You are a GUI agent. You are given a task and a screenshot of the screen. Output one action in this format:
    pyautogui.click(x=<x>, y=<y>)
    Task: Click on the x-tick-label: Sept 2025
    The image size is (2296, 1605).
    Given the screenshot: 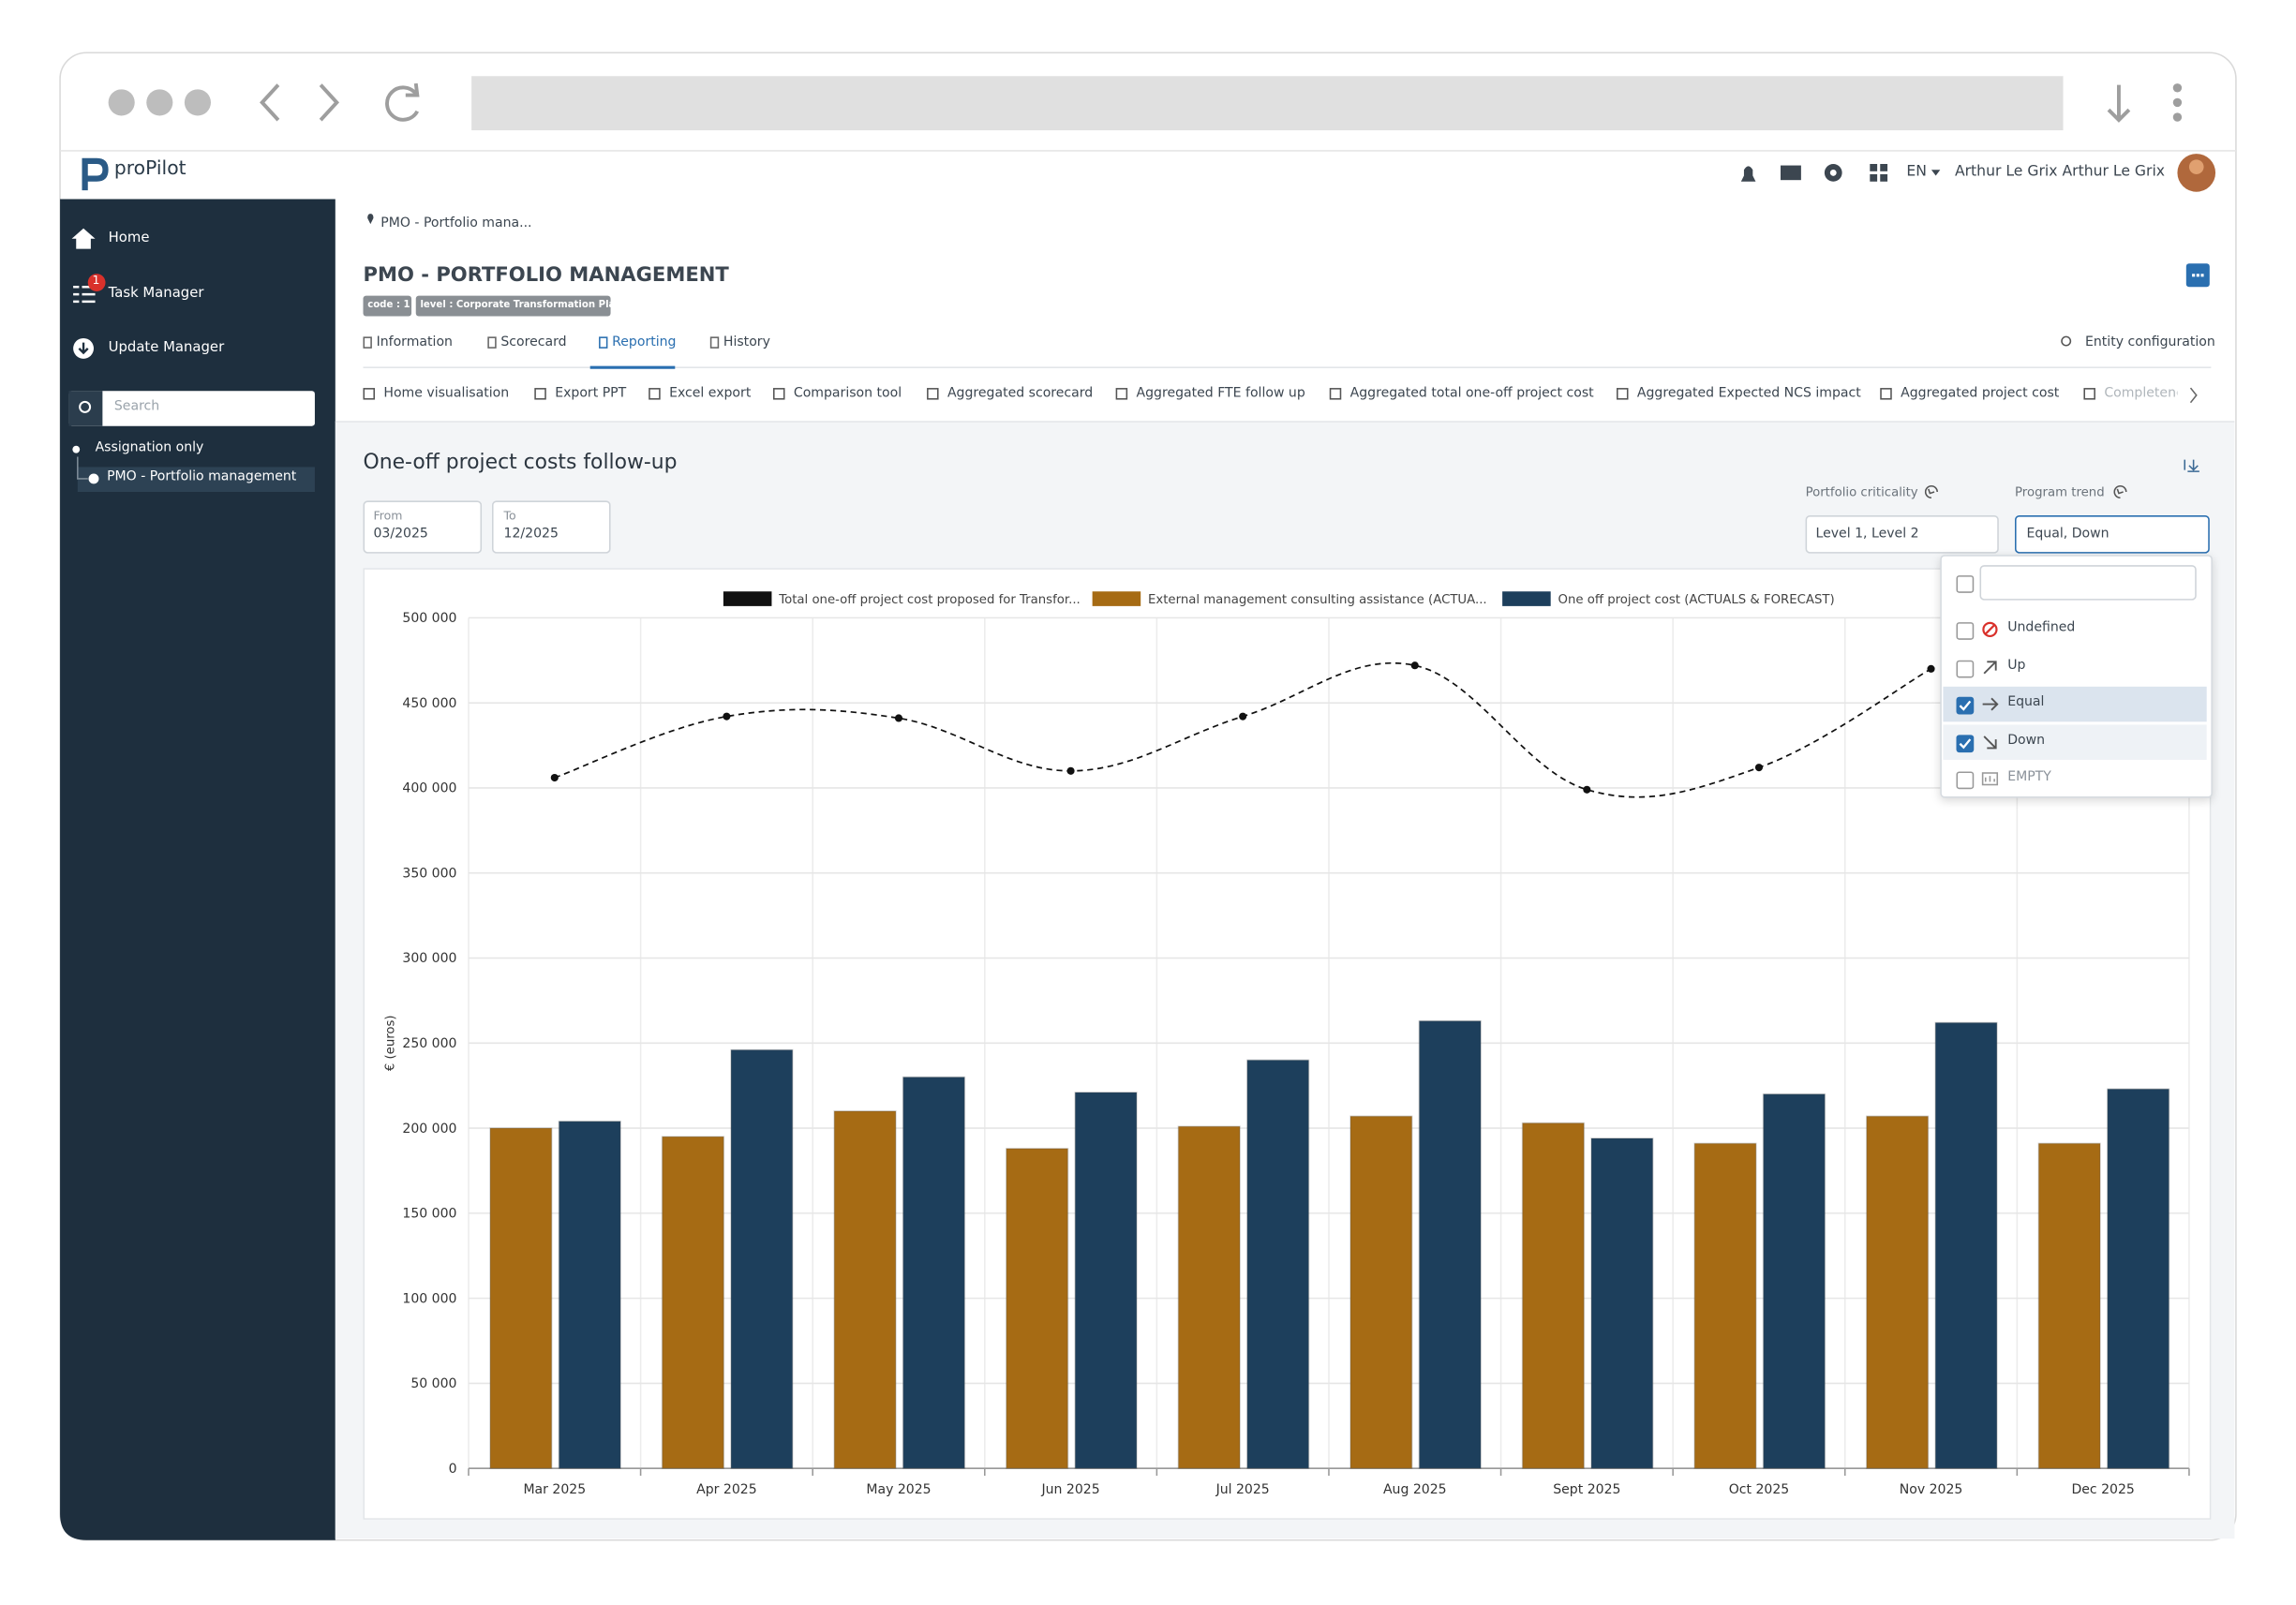 What is the action you would take?
    pyautogui.click(x=1587, y=1489)
    